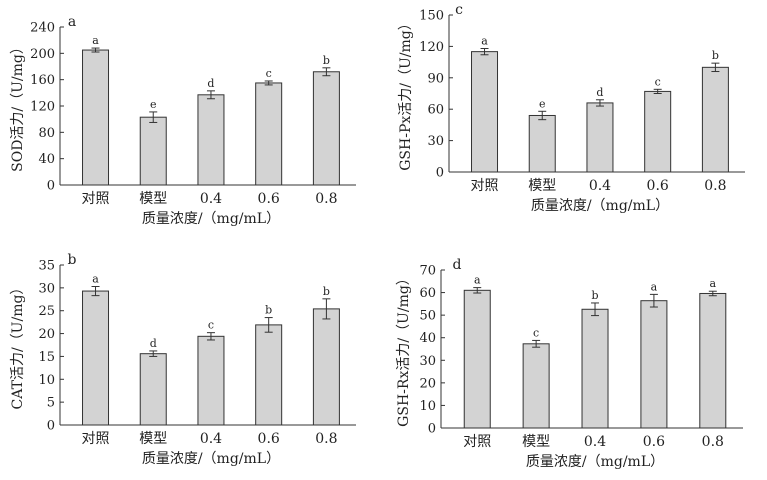 The width and height of the screenshot is (767, 480). I want to click on y-tick-label: 20, so click(46, 334).